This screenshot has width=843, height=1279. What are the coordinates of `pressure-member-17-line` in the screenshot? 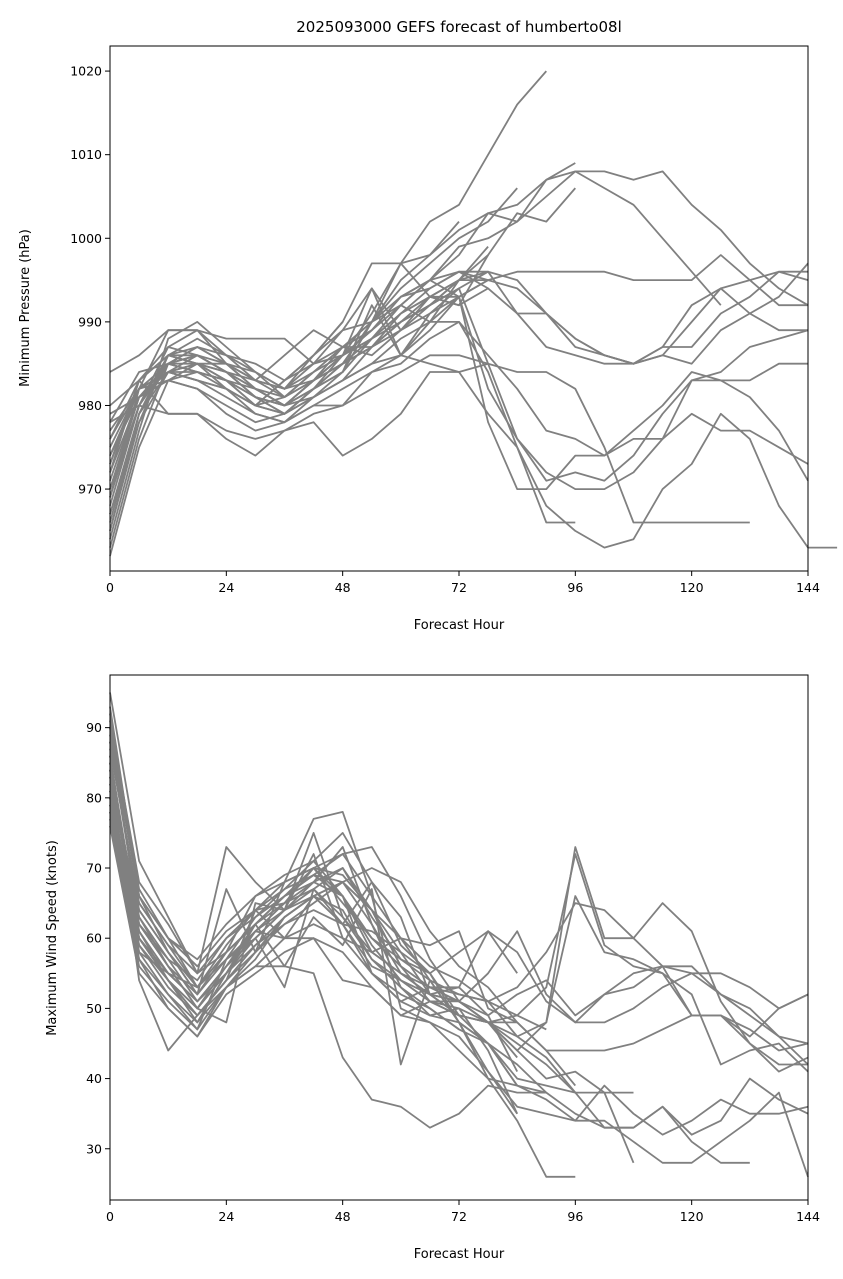 It's located at (342, 439).